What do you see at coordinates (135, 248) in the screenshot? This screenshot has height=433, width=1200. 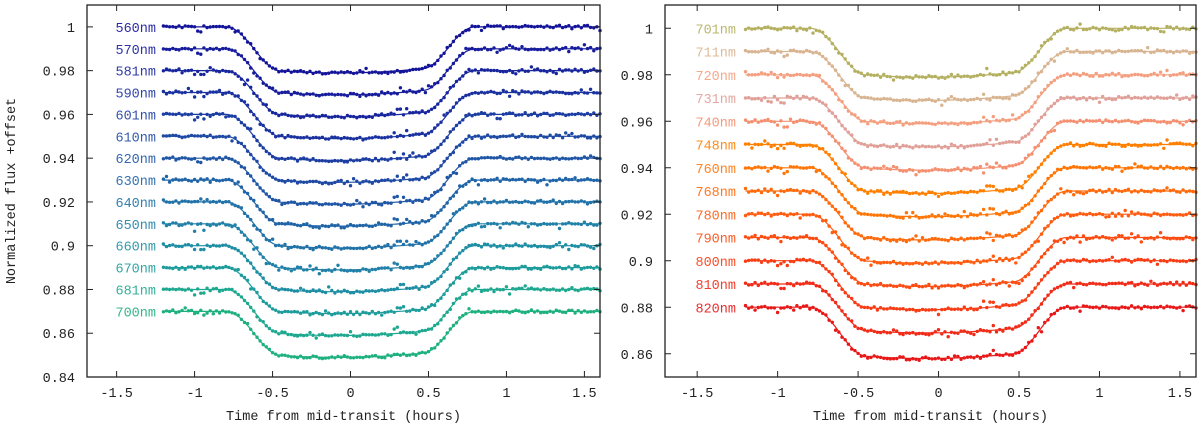 I see `series-label: 660nm` at bounding box center [135, 248].